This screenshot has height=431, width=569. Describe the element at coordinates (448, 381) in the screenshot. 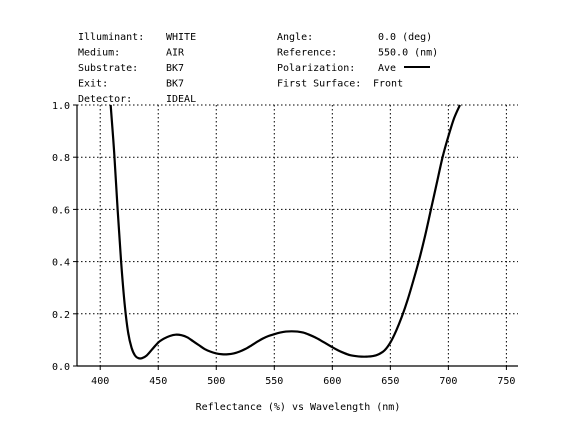

I see `x-tick-label: 700` at that location.